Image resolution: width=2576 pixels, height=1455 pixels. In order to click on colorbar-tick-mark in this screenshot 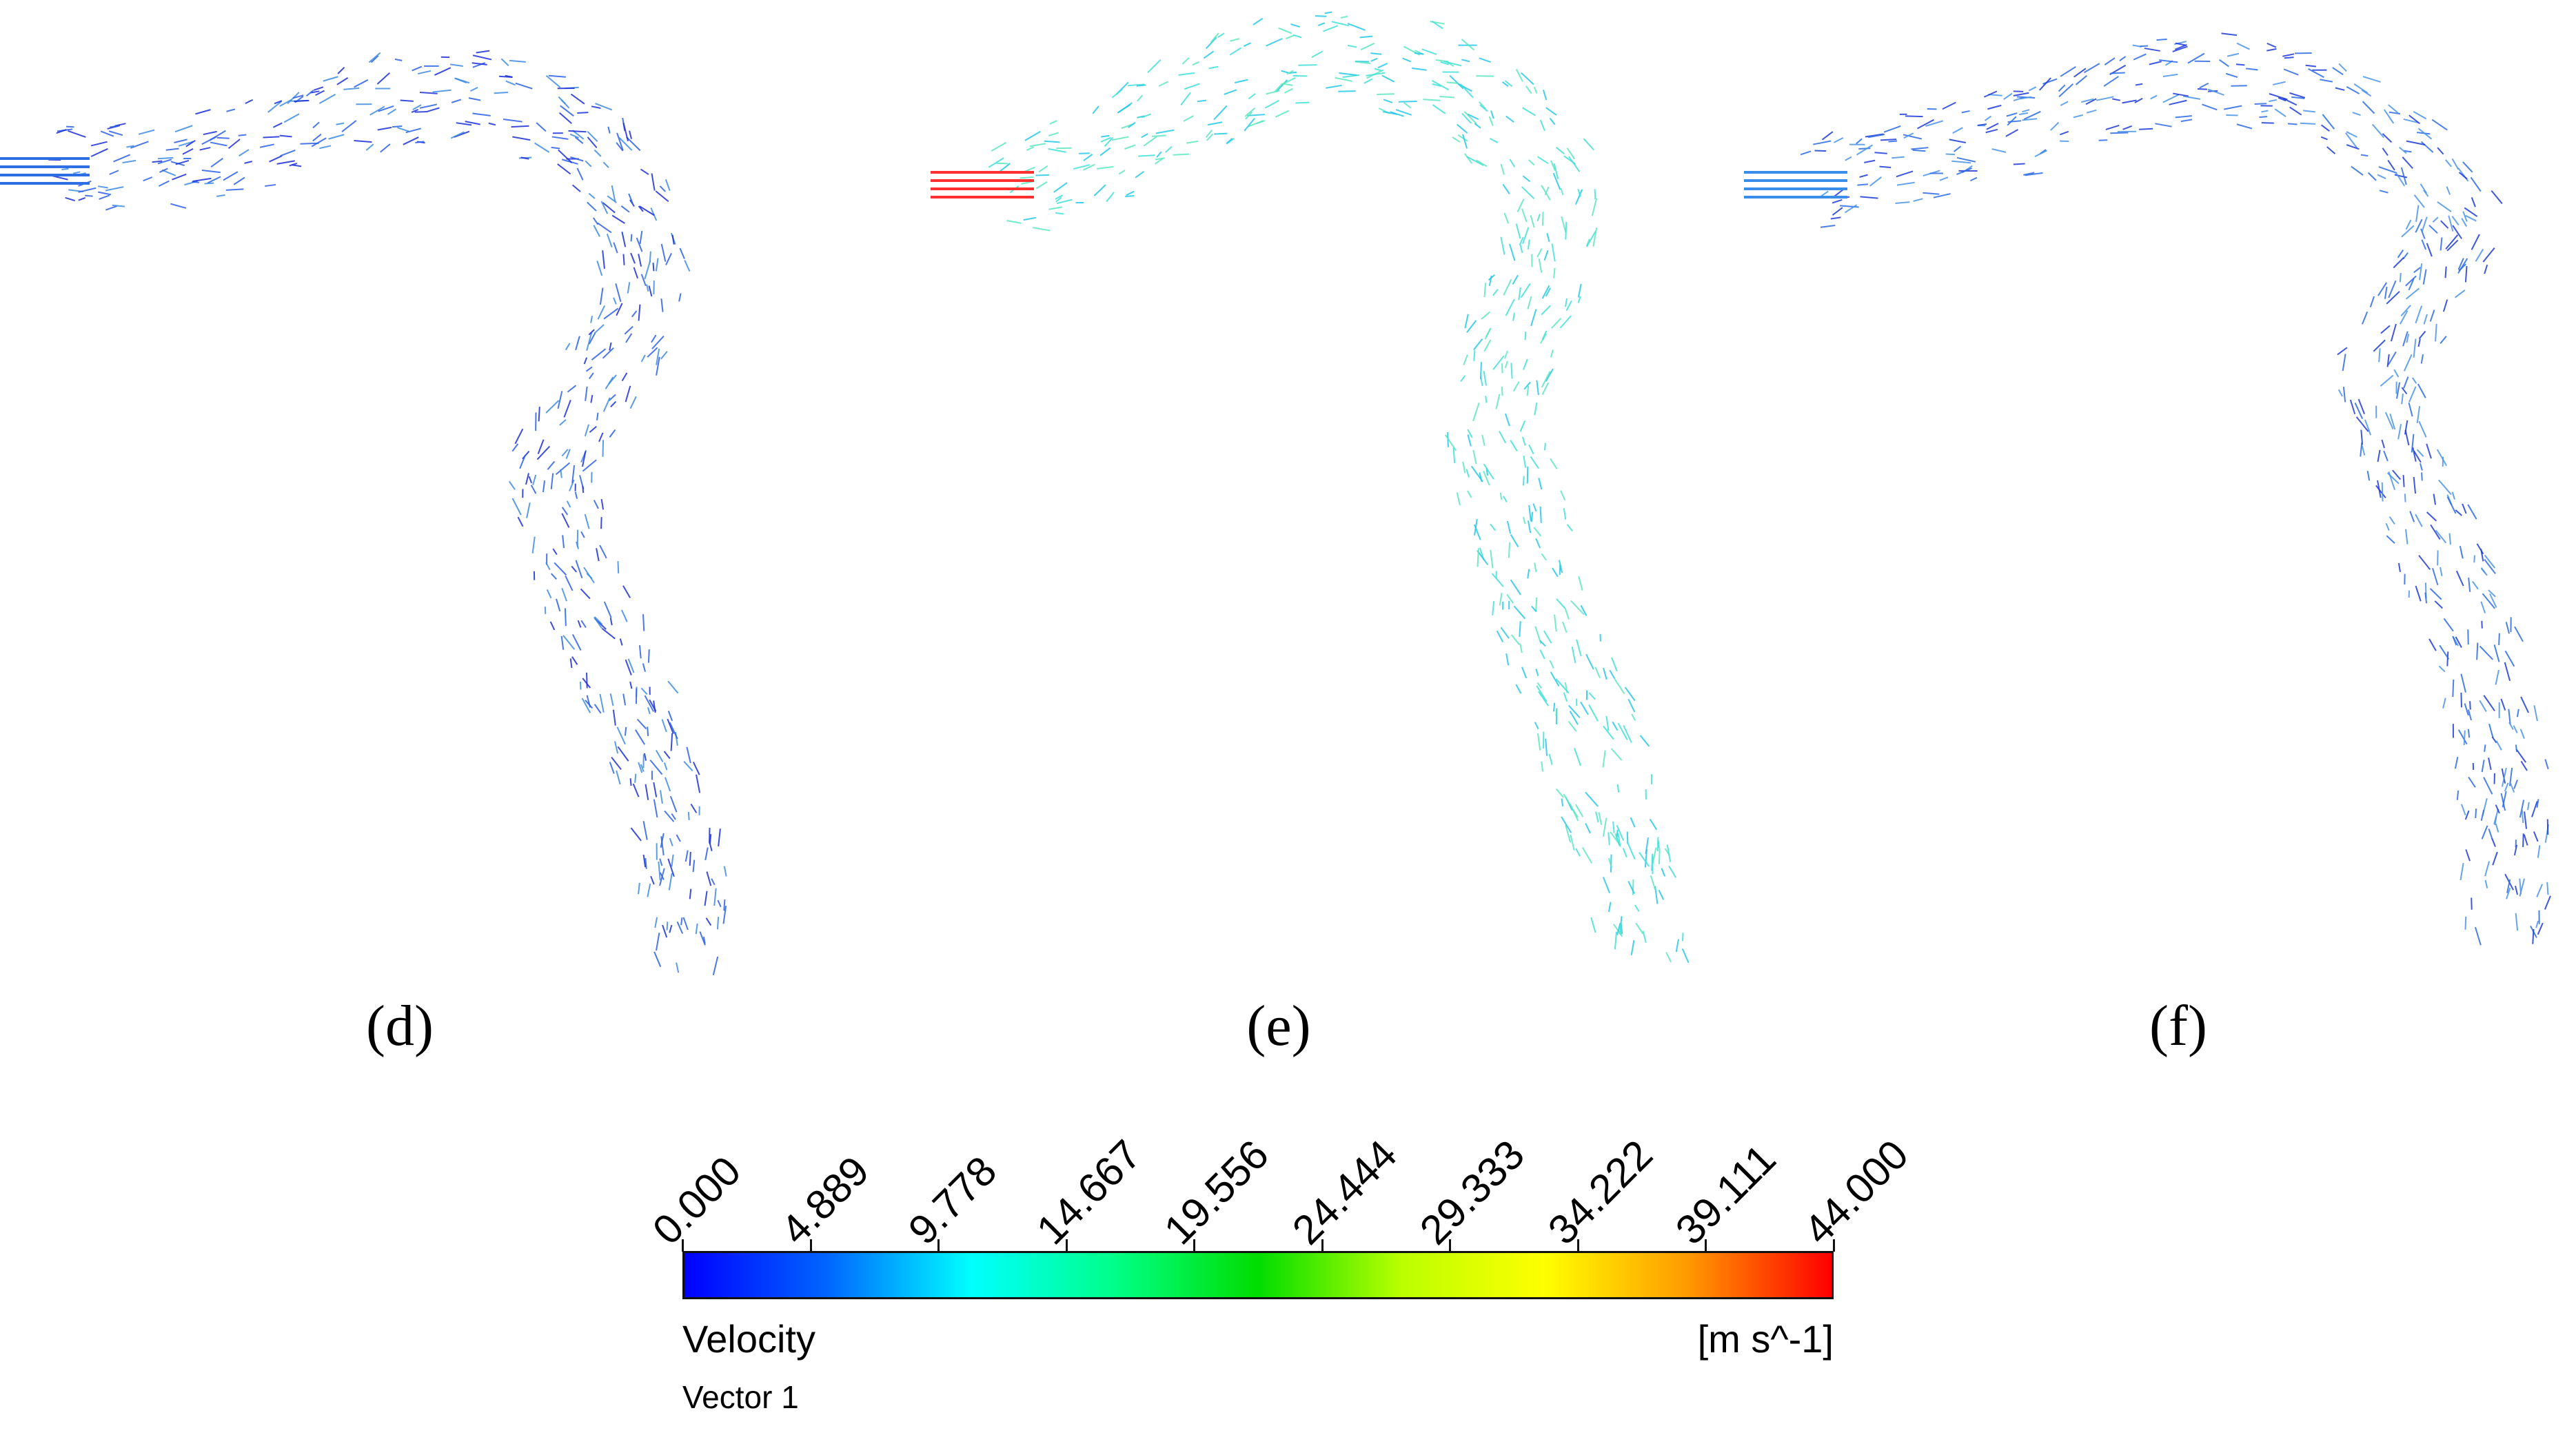, I will do `click(1322, 1245)`.